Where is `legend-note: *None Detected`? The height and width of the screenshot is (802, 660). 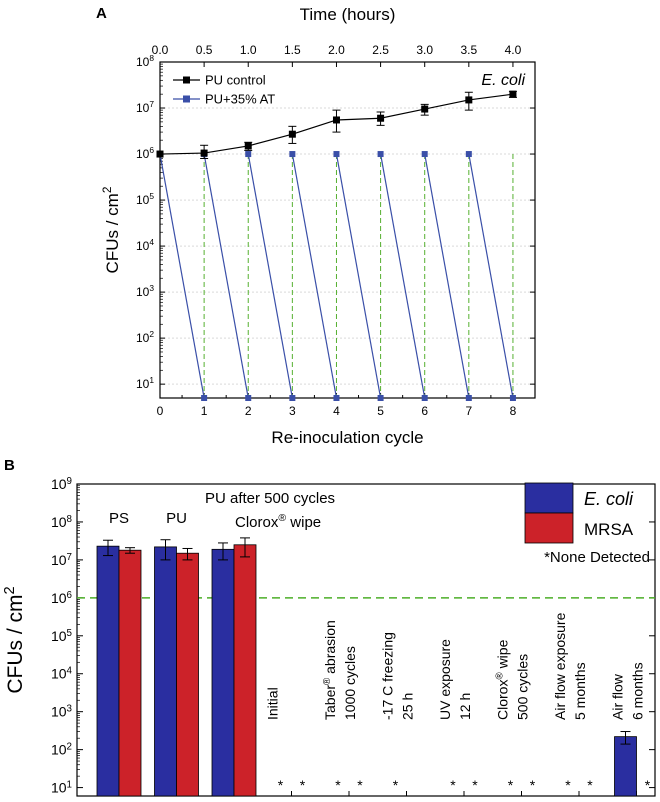
legend-note: *None Detected is located at coordinates (597, 557).